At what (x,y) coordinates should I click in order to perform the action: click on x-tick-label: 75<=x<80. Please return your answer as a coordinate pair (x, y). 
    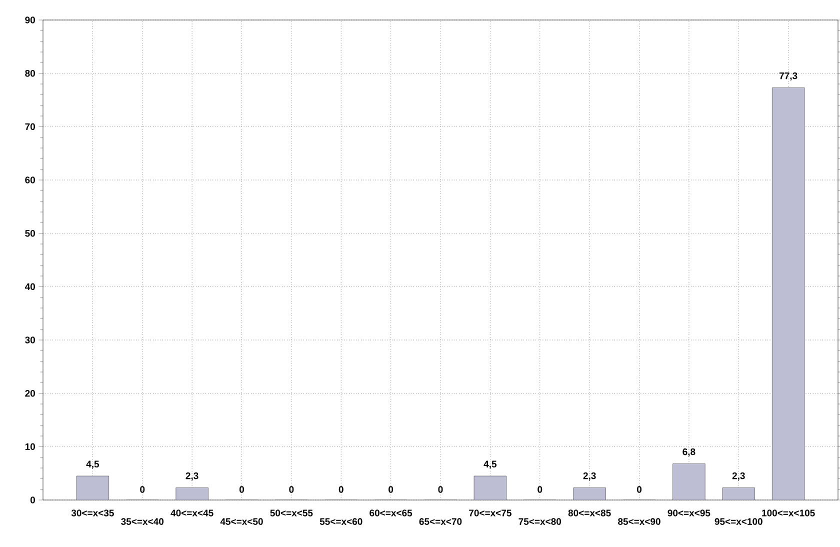
    Looking at the image, I should click on (540, 521).